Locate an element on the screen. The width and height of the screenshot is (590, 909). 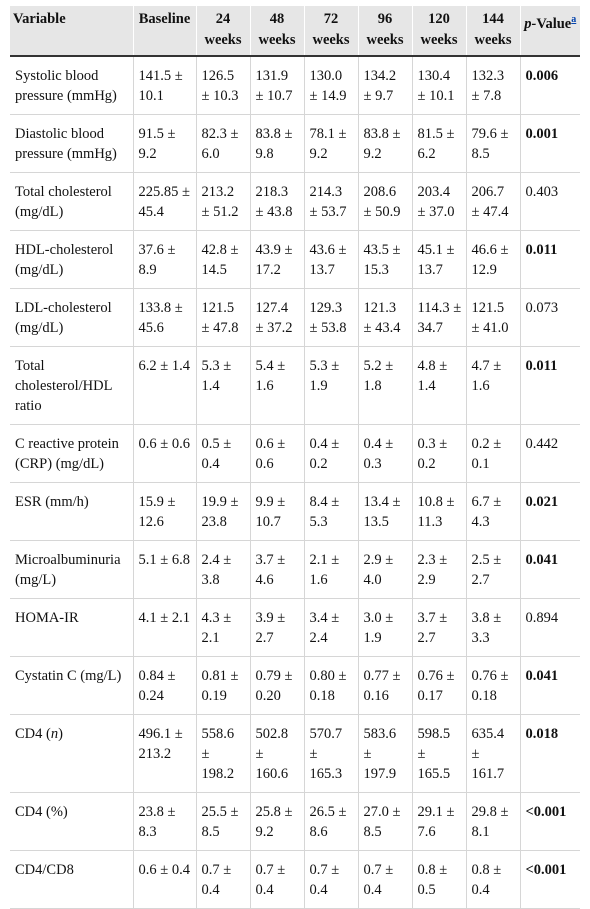
variable-name: CD4 (%) is located at coordinates (41, 812).